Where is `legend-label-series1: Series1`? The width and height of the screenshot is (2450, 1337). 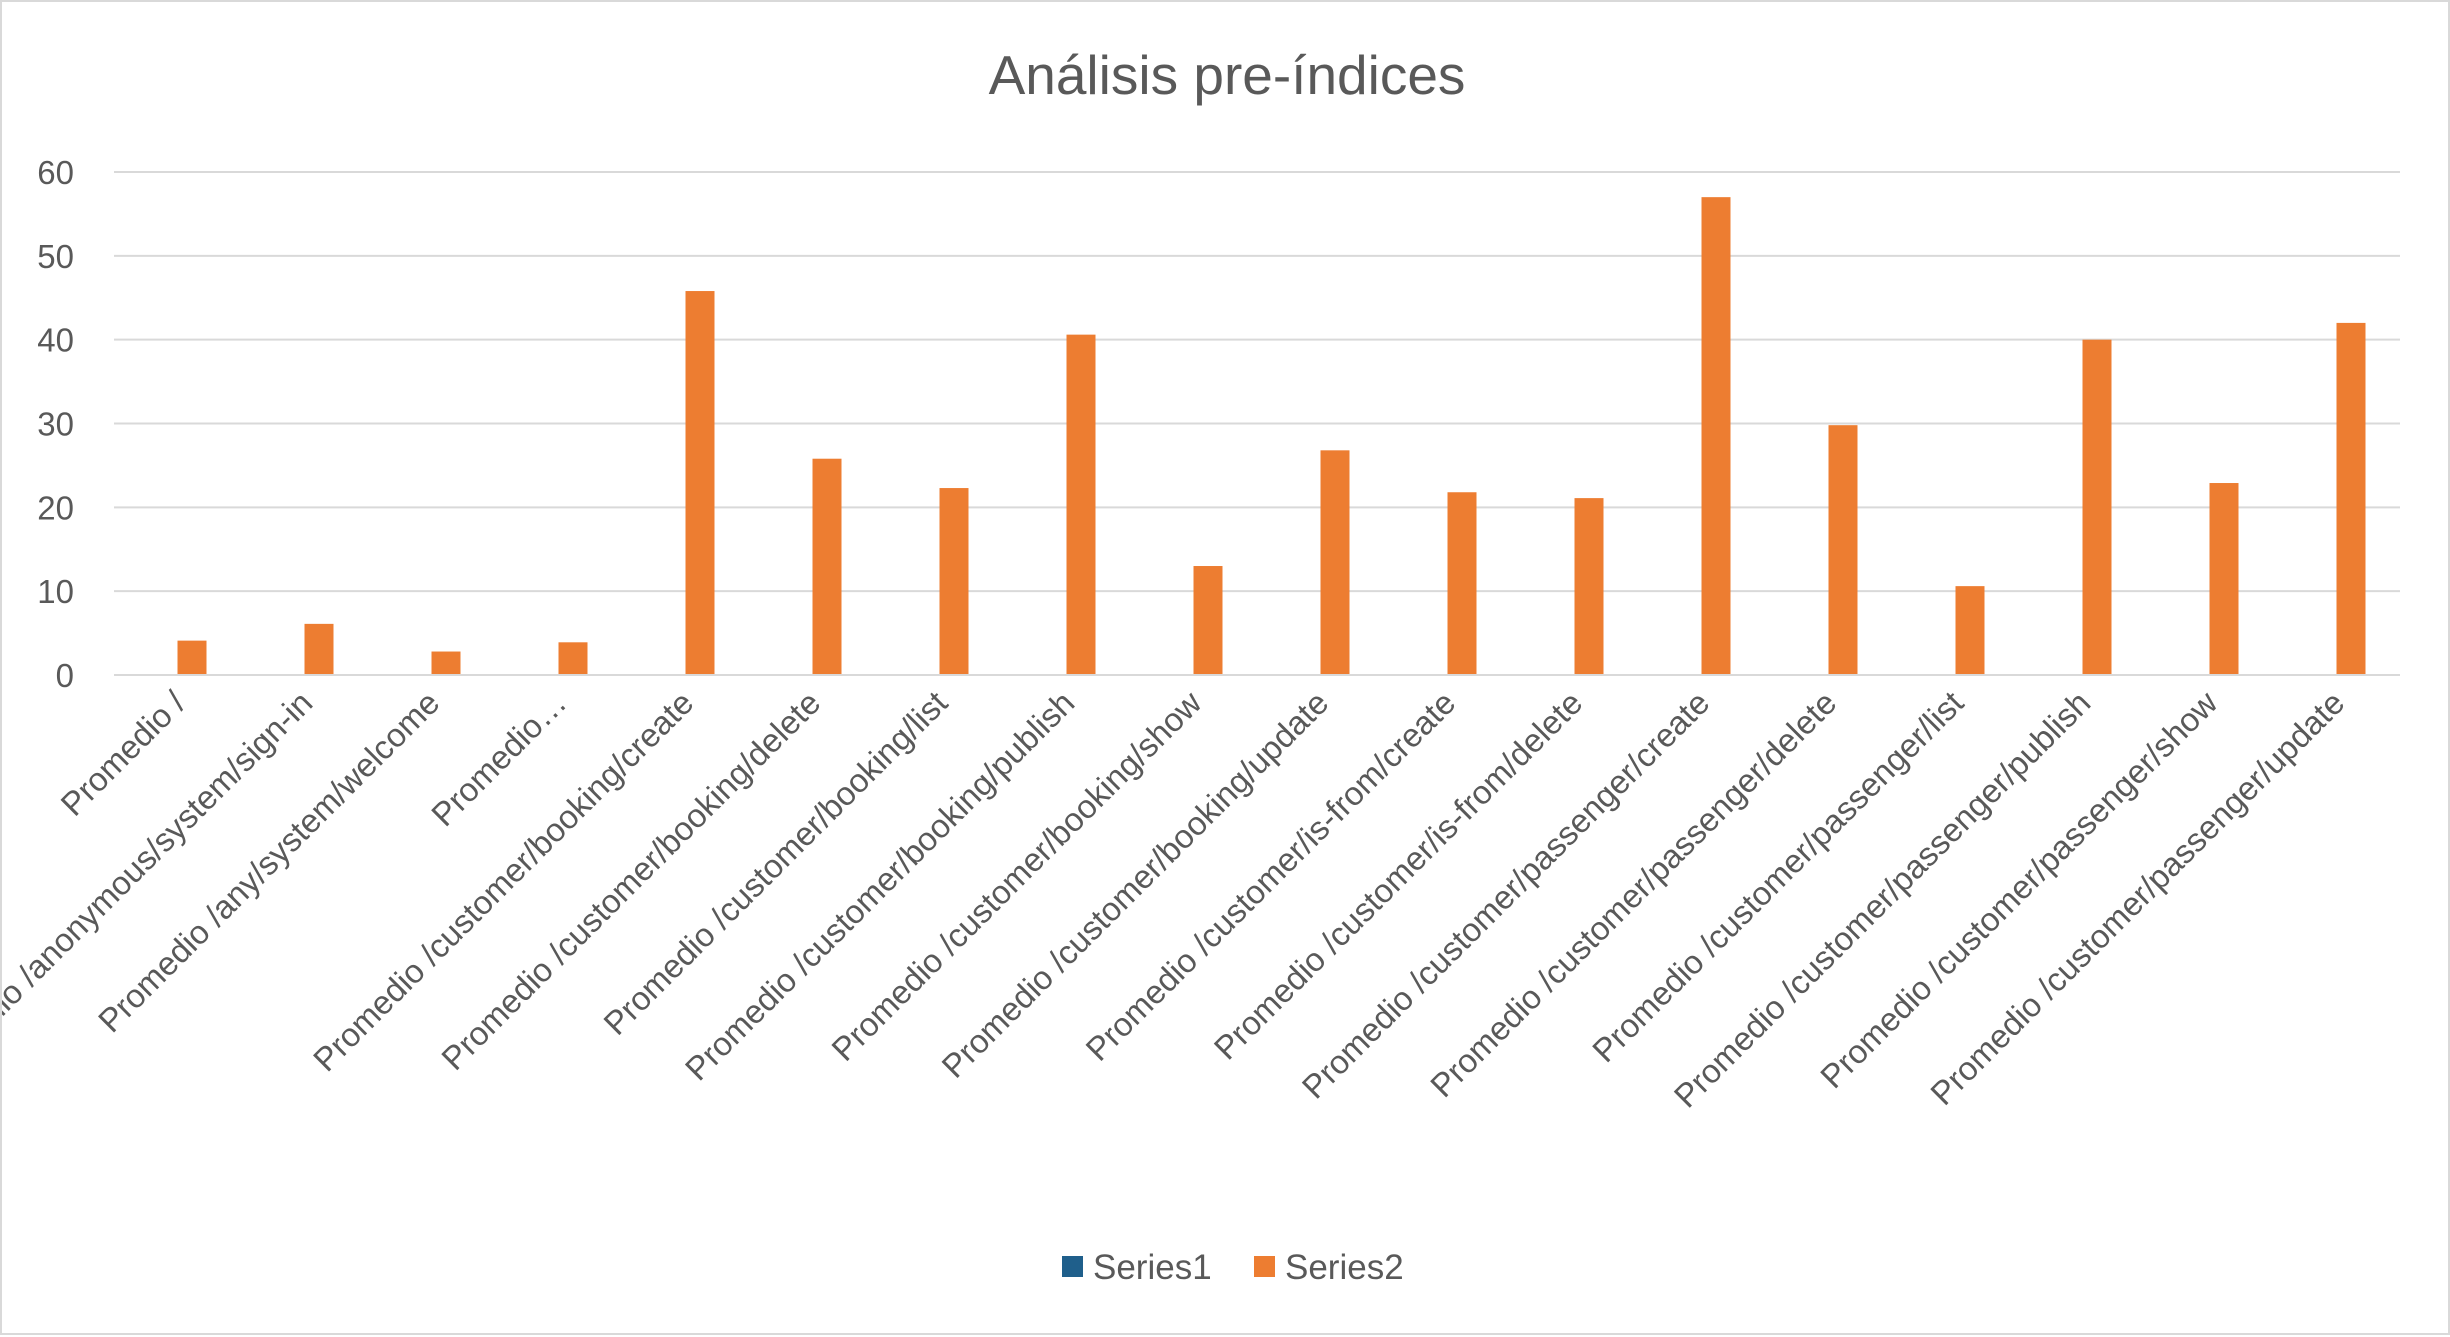
legend-label-series1: Series1 is located at coordinates (1152, 1267).